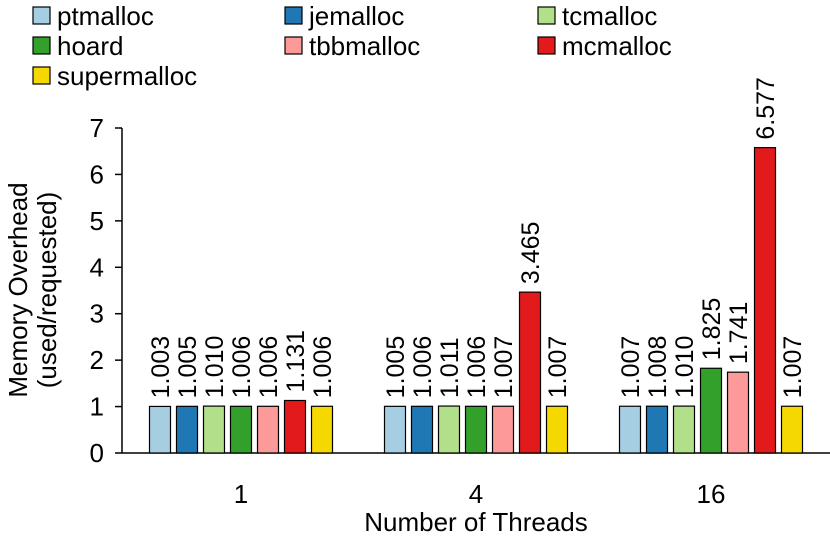  Describe the element at coordinates (450, 367) in the screenshot. I see `value-label-tcmalloc-4: 1.011` at that location.